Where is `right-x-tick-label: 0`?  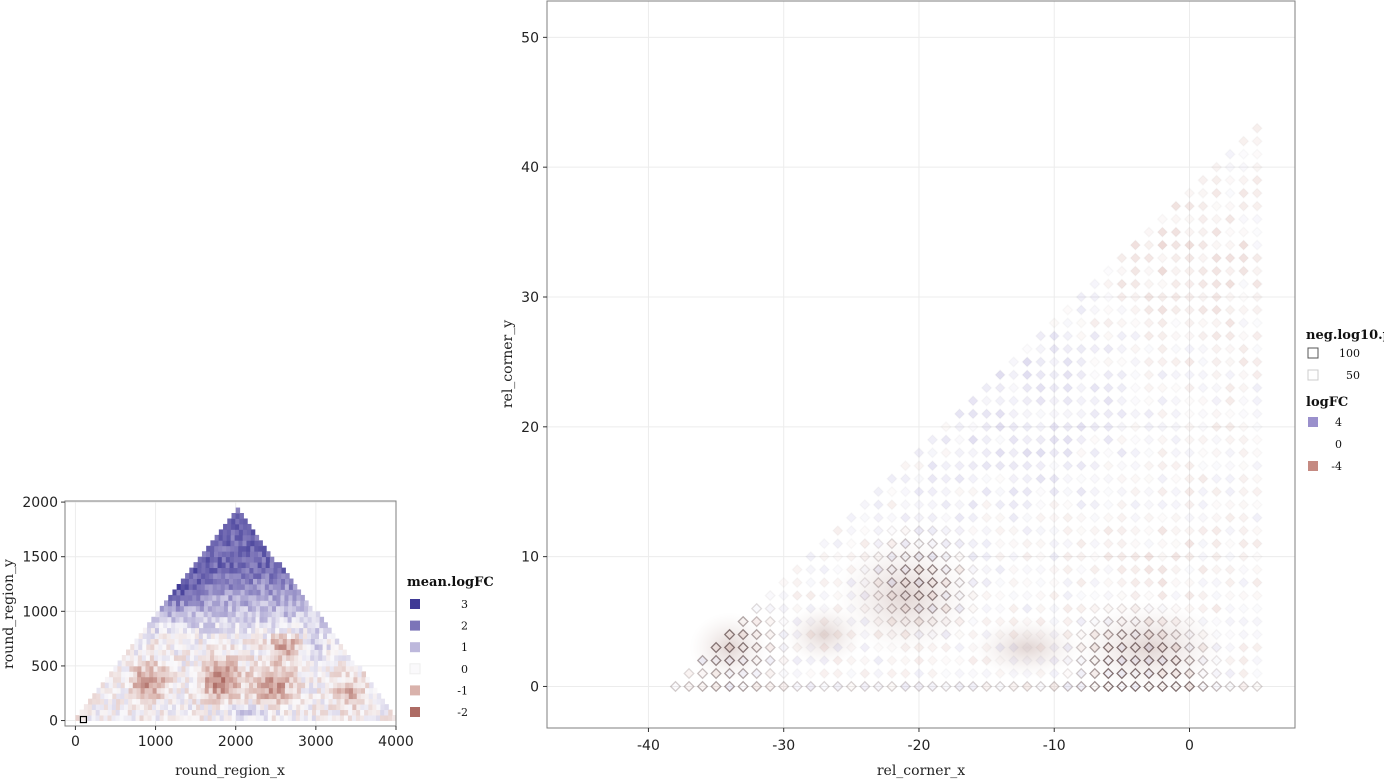
right-x-tick-label: 0 is located at coordinates (1189, 746).